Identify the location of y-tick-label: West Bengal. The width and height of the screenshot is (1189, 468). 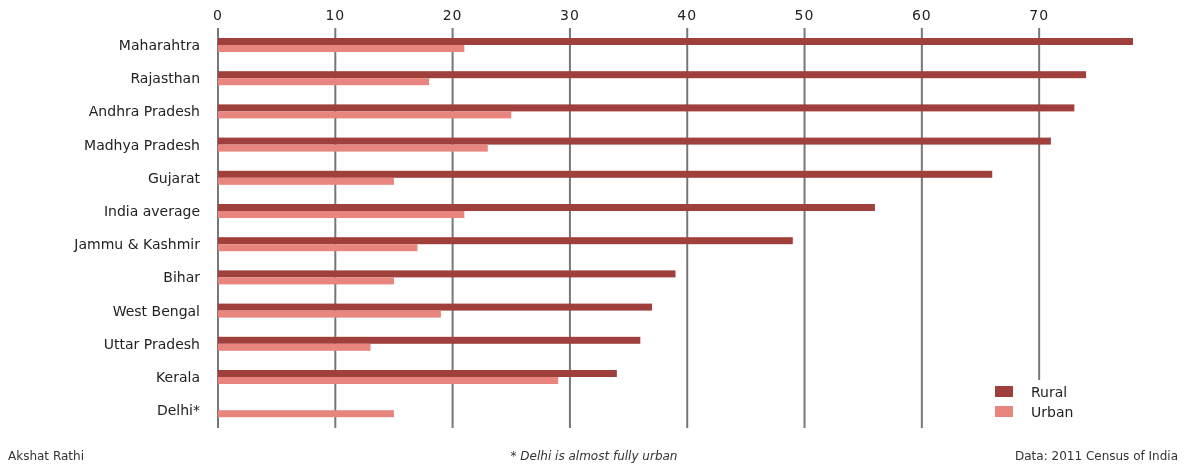
(156, 310).